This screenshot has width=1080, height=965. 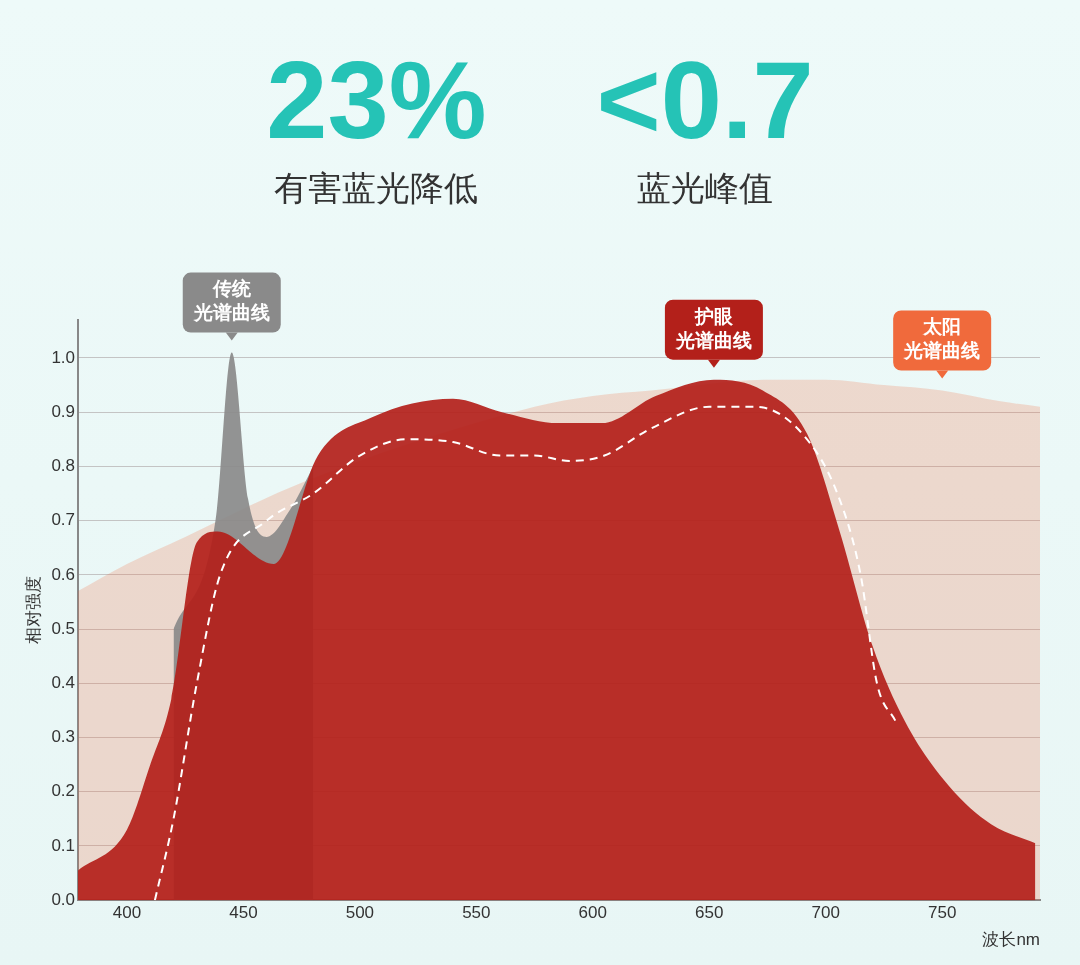 I want to click on text: 23%, so click(x=376, y=99).